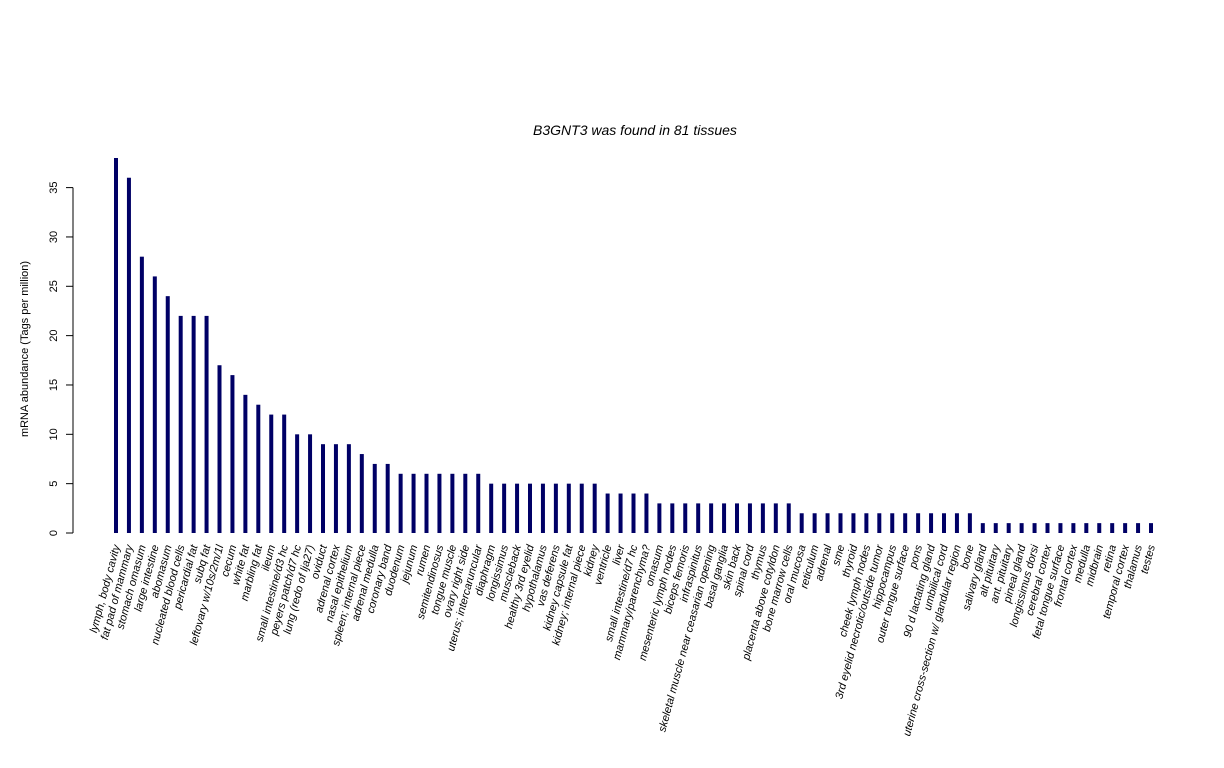 The width and height of the screenshot is (1224, 768). Describe the element at coordinates (54, 187) in the screenshot. I see `y-tick-label: 35` at that location.